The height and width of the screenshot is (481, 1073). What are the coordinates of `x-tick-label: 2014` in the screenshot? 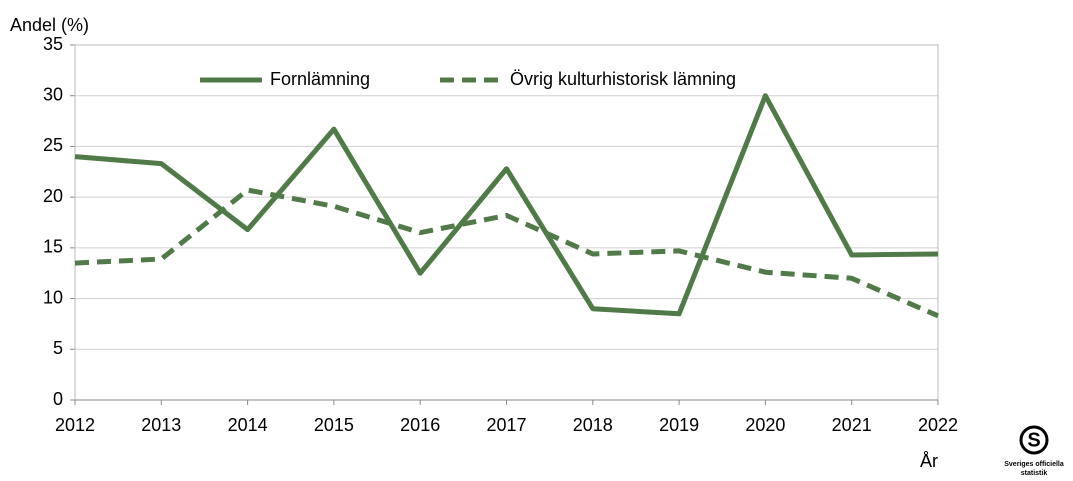 It's located at (248, 425).